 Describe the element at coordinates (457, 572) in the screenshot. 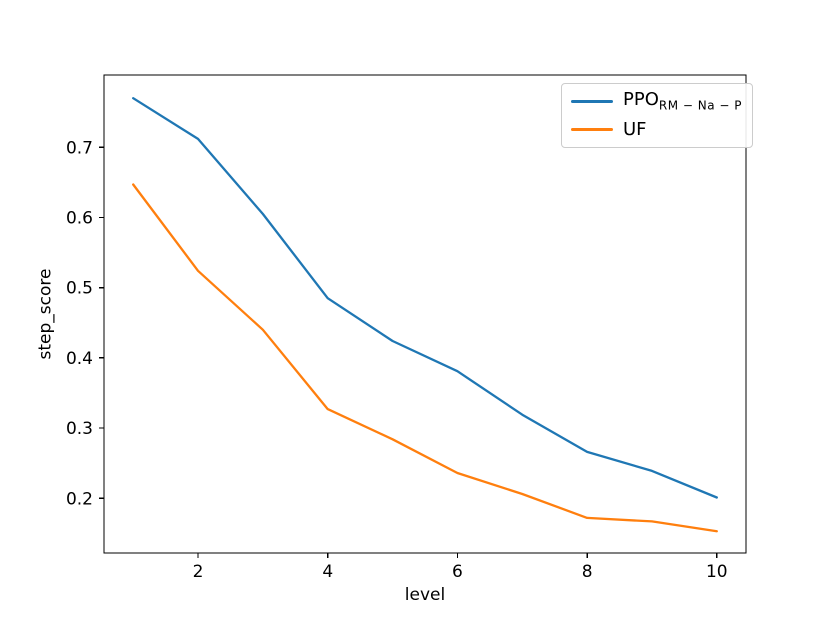

I see `x-tick-label: 6` at that location.